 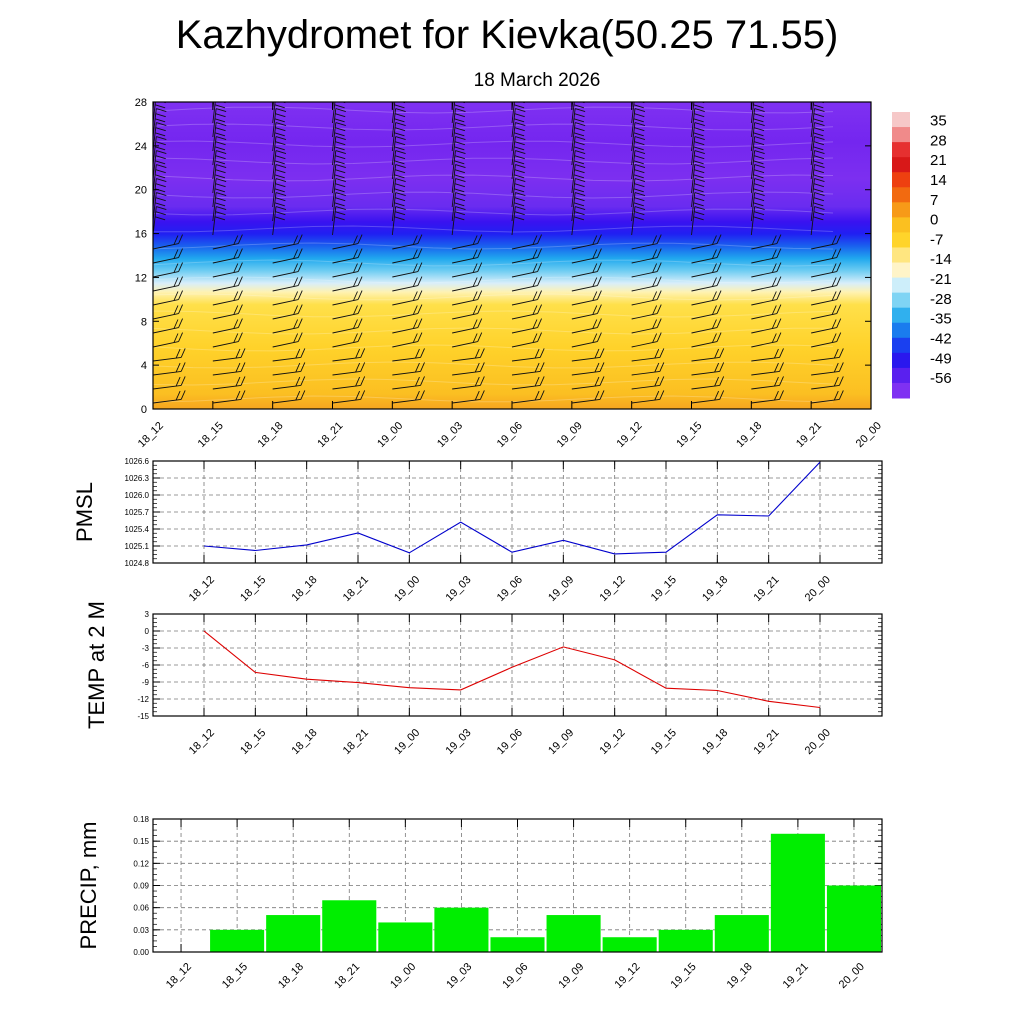 I want to click on colorbar-label: -7, so click(x=936, y=239).